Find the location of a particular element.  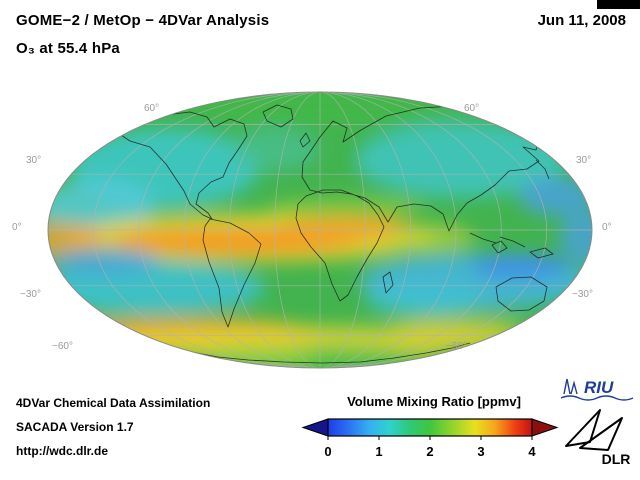

tick-4: 4 is located at coordinates (532, 451).